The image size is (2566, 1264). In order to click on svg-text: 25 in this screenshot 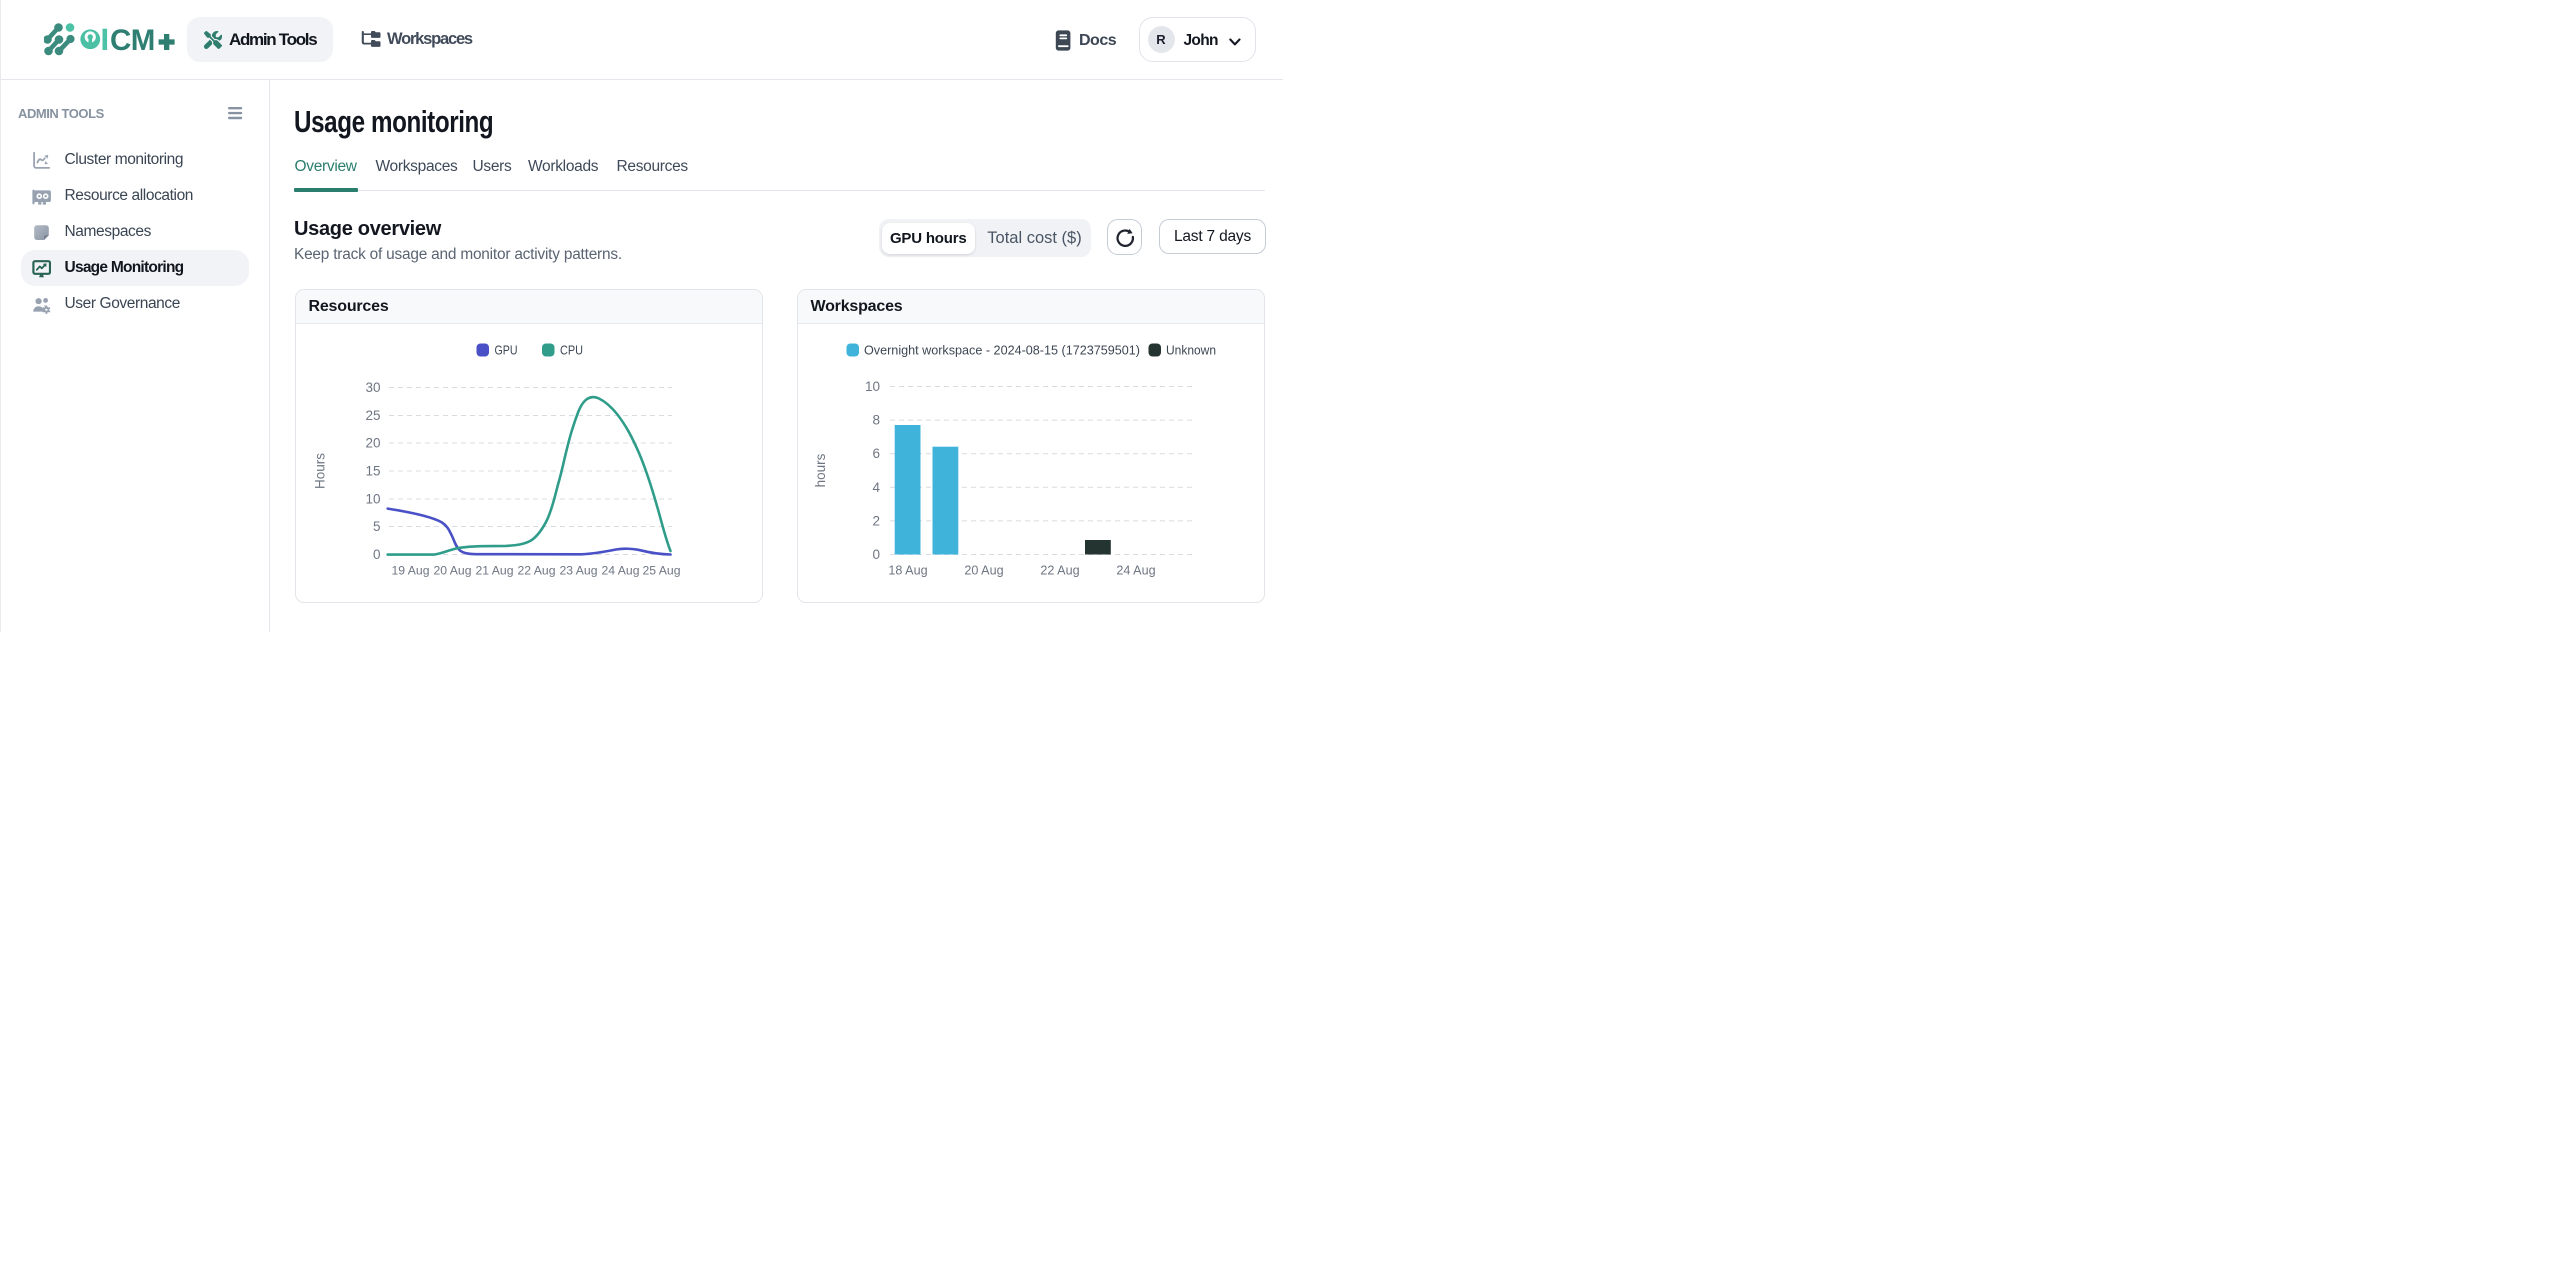, I will do `click(372, 415)`.